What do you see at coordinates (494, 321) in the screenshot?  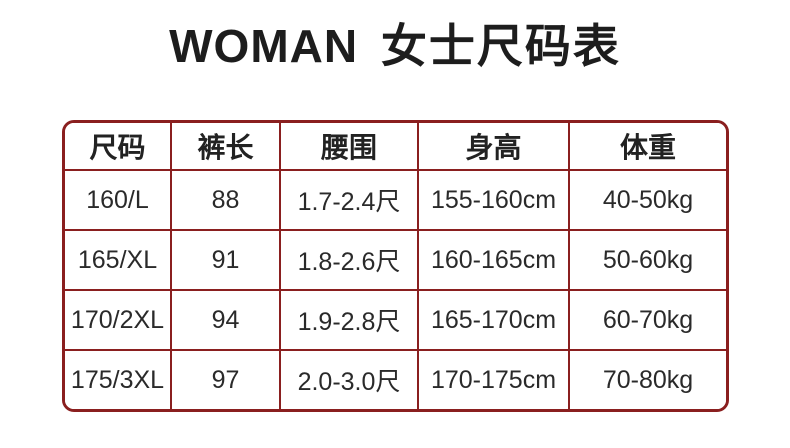 I see `table-cell: 165-170cm` at bounding box center [494, 321].